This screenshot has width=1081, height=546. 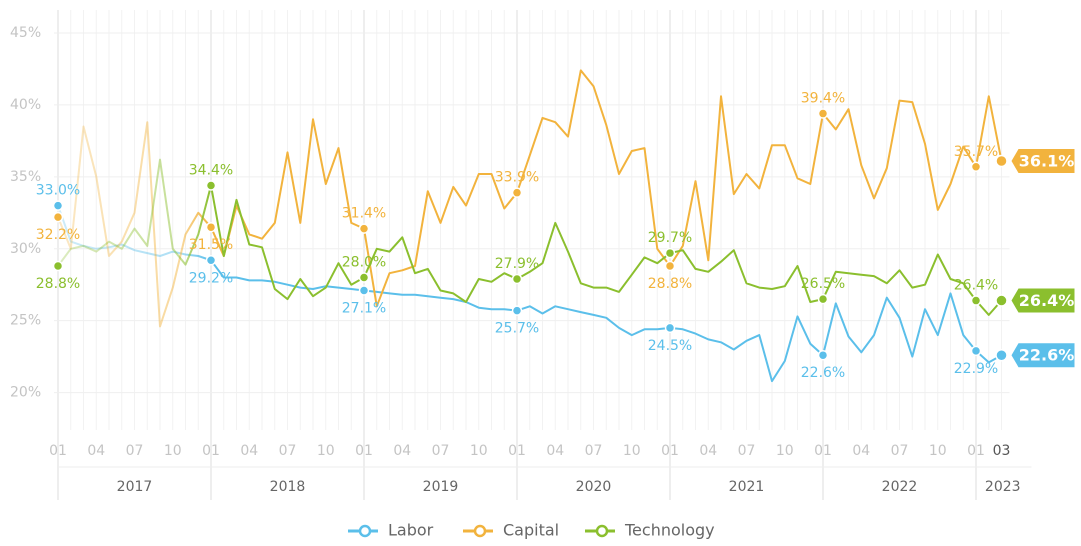 I want to click on data-label: 31.5%, so click(x=211, y=245).